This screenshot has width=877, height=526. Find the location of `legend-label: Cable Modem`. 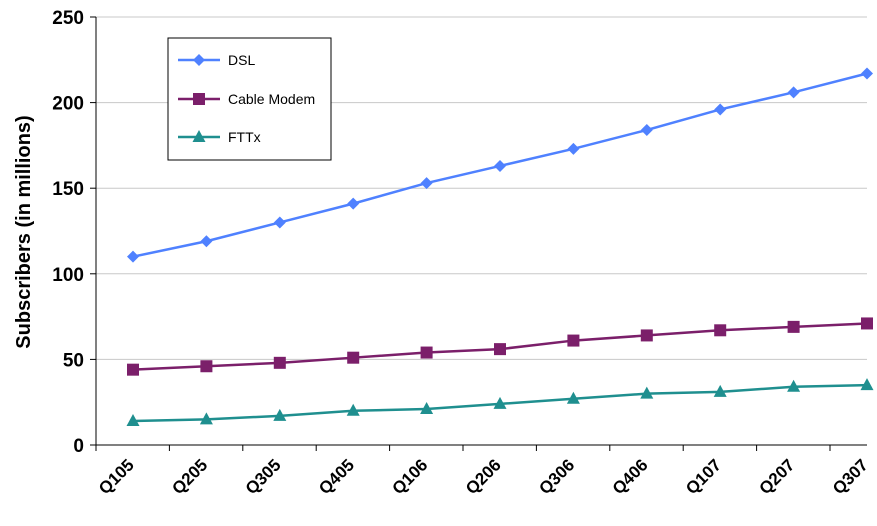

legend-label: Cable Modem is located at coordinates (271, 99).